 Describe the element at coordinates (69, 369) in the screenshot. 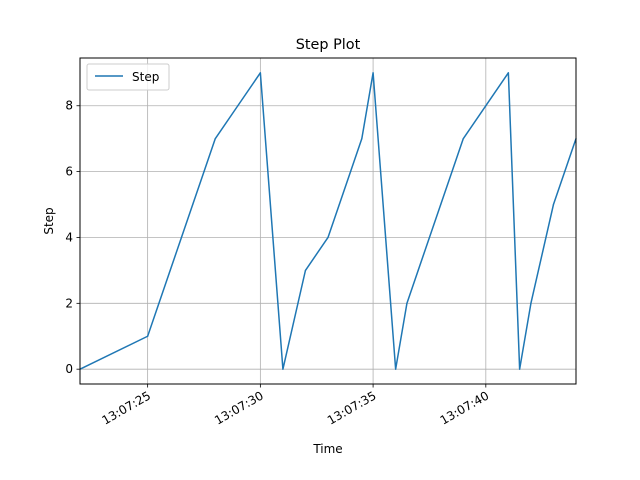

I see `y-tick-label: 0` at that location.